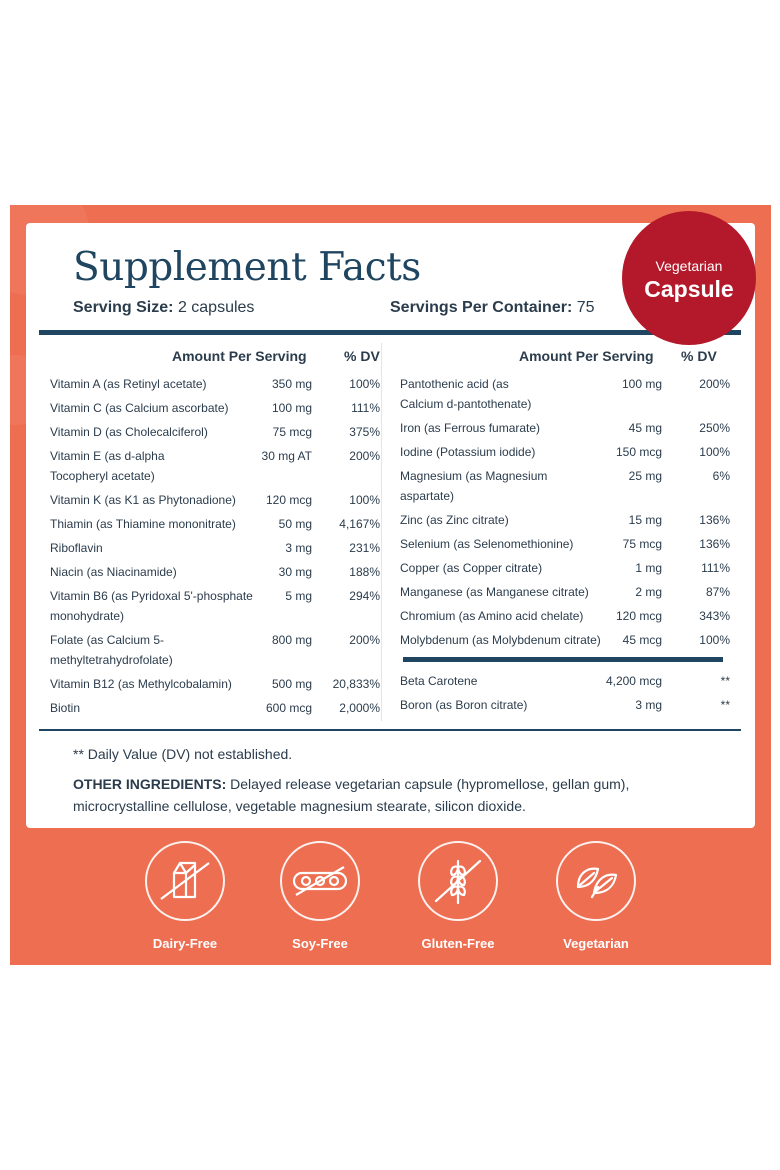  Describe the element at coordinates (143, 500) in the screenshot. I see `nutrient-name-line: Vitamin K (as K1 as Phytonadione)` at that location.